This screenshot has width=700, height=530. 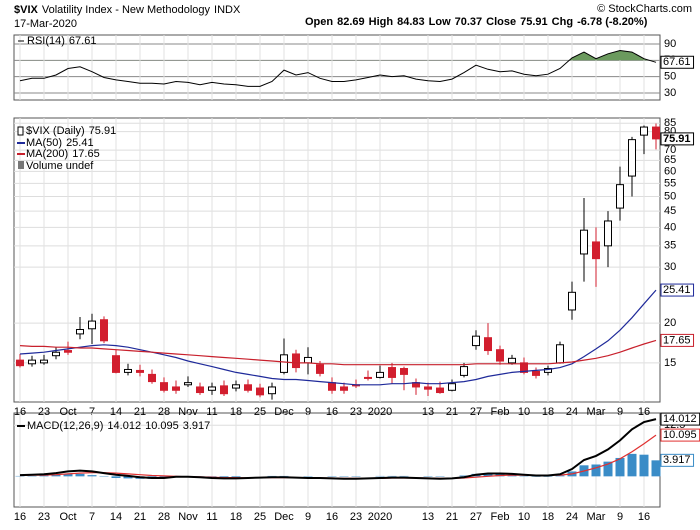 What do you see at coordinates (680, 419) in the screenshot?
I see `badge-label: 14.012` at bounding box center [680, 419].